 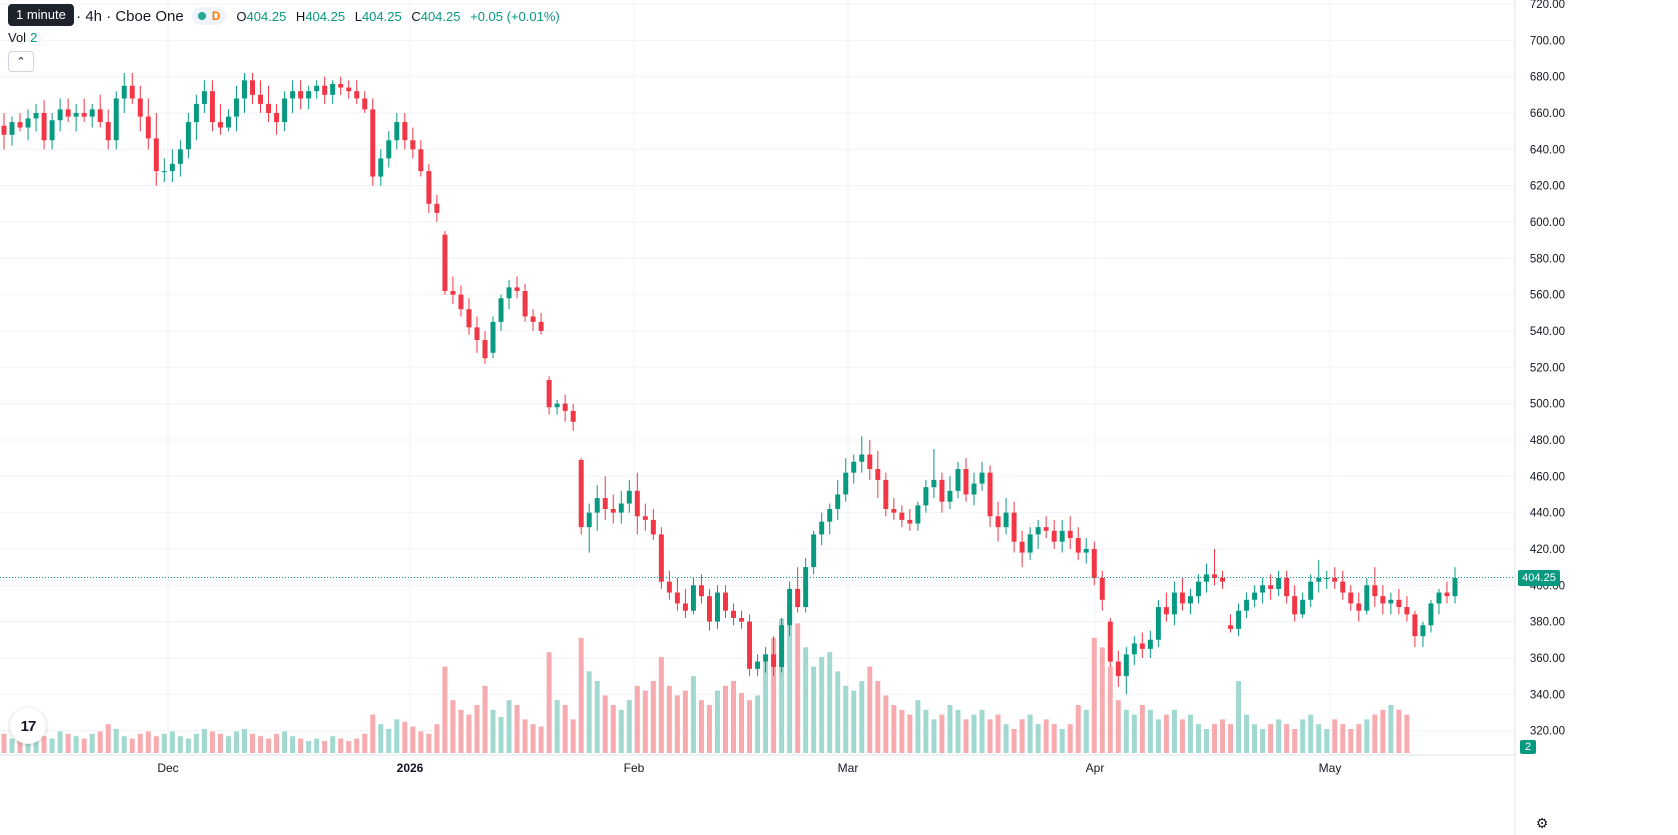 What do you see at coordinates (1095, 768) in the screenshot?
I see `x-tick-label: Apr` at bounding box center [1095, 768].